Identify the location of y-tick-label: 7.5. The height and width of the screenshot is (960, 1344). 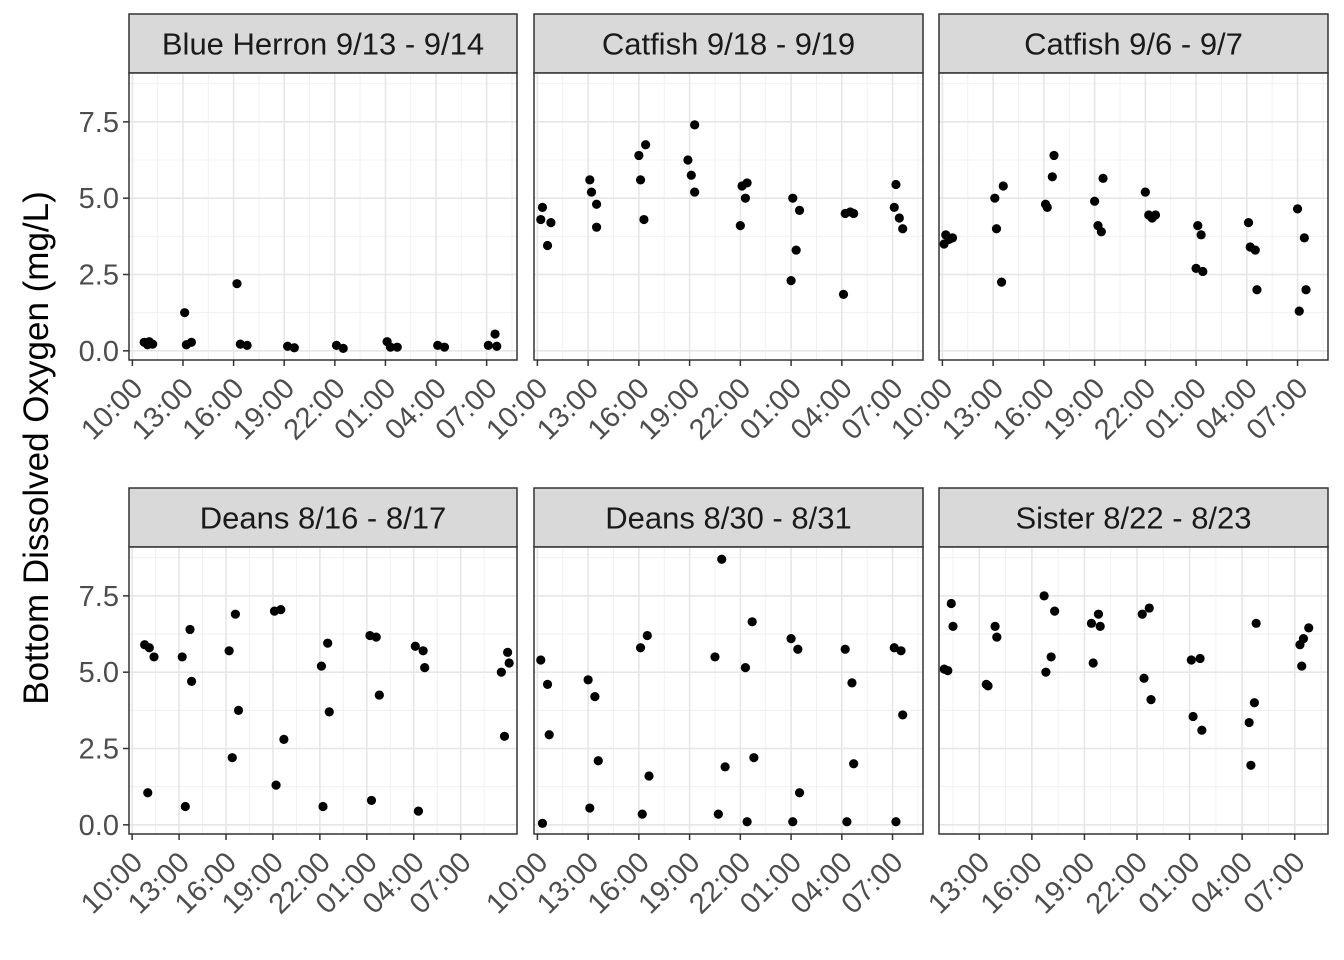
(99, 123).